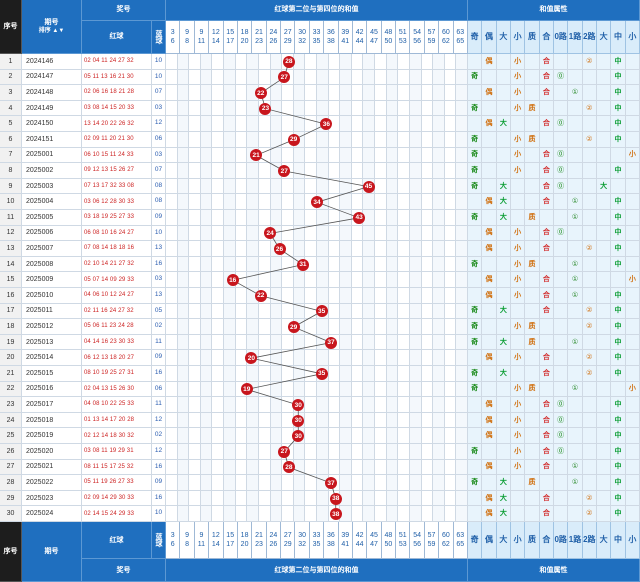 The width and height of the screenshot is (640, 582). Describe the element at coordinates (389, 541) in the screenshot. I see `footer-trend-tick: 48 50` at that location.